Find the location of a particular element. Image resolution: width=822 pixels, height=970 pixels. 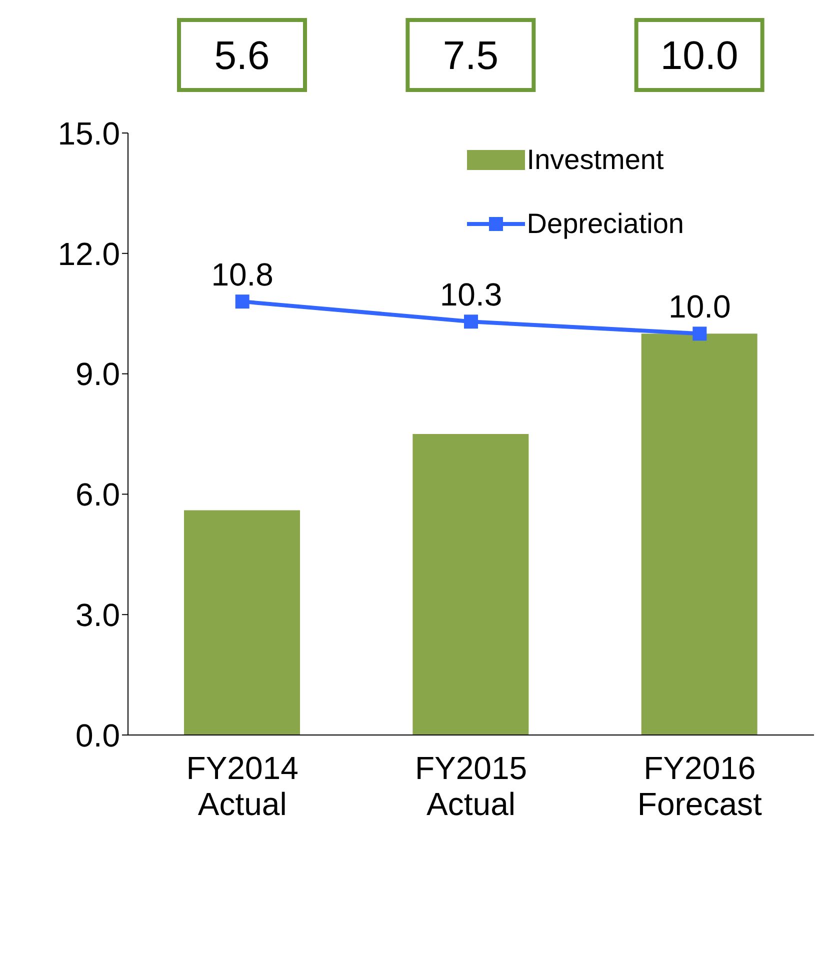

y-tick-label: 6.0 is located at coordinates (98, 494).